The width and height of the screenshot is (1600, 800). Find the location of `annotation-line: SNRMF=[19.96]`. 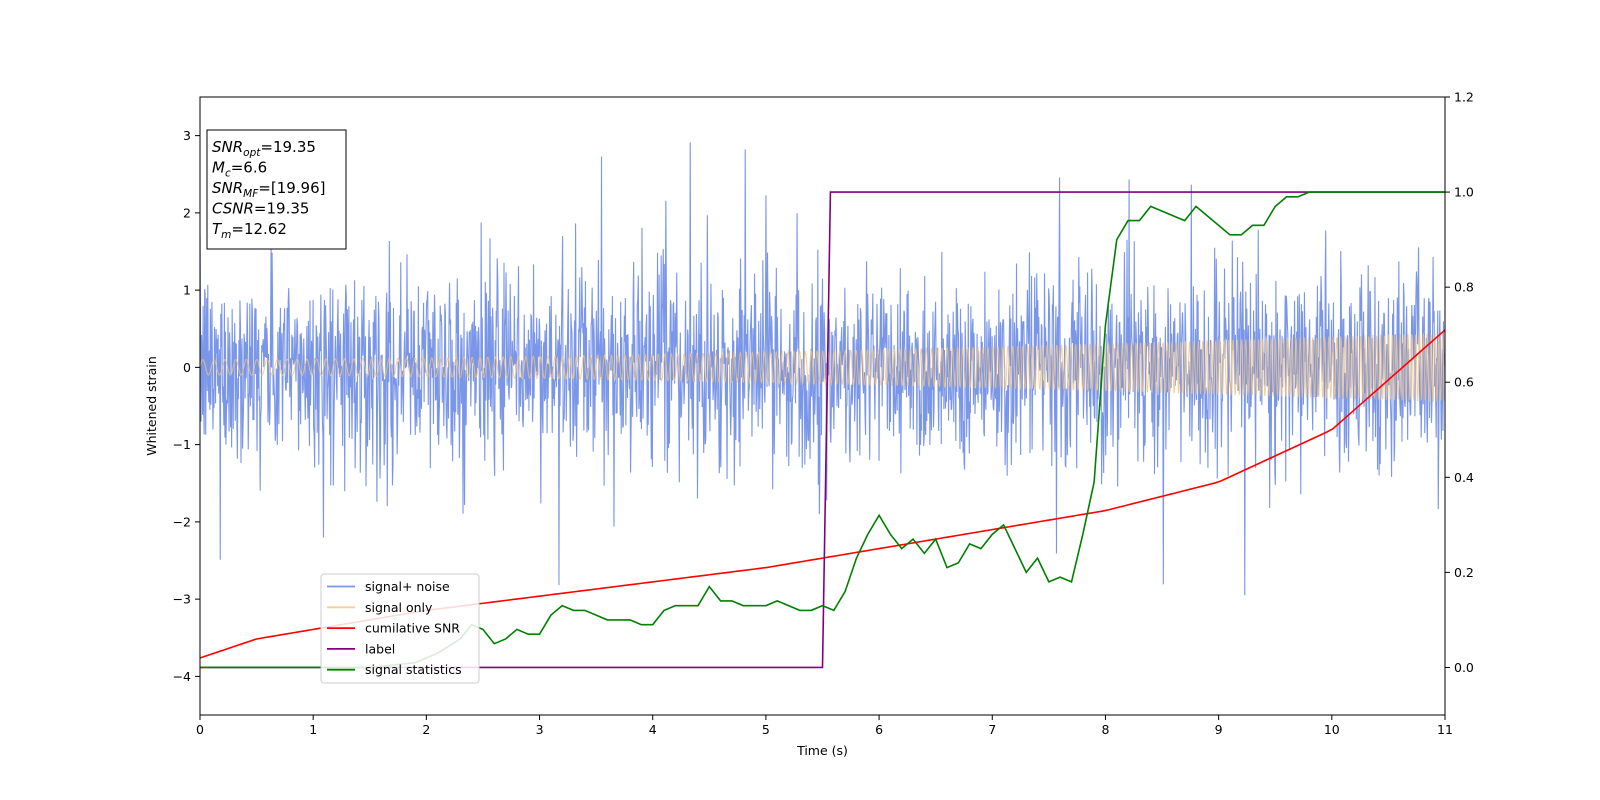

annotation-line: SNRMF=[19.96] is located at coordinates (269, 189).